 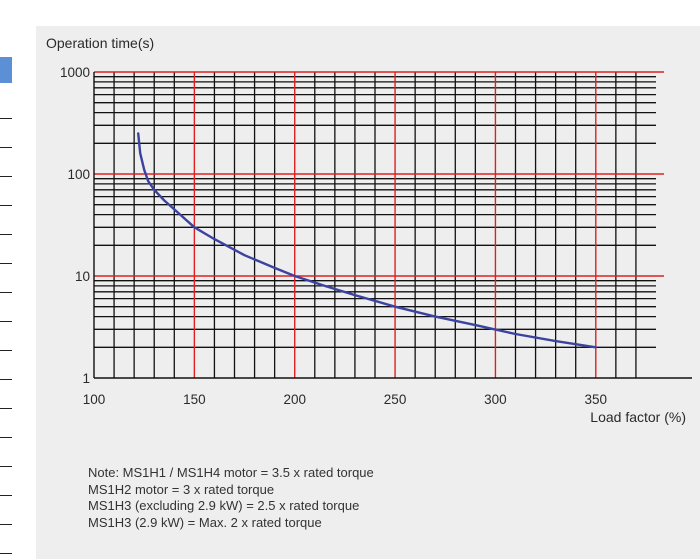 I want to click on y-tick-label: 1, so click(x=86, y=378).